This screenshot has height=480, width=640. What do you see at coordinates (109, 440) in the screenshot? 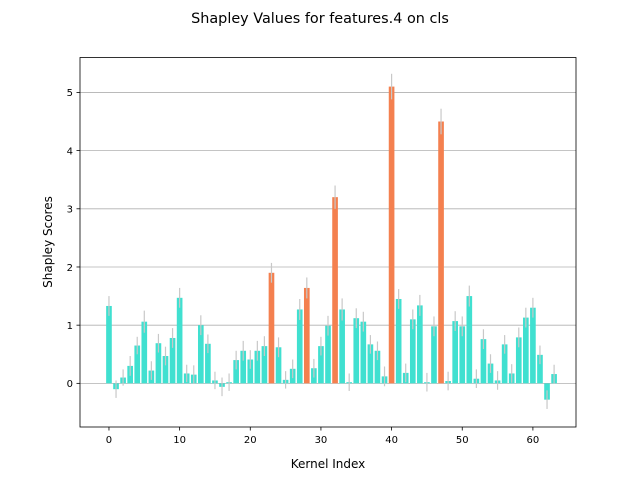
I see `x-tick-label: 0` at bounding box center [109, 440].